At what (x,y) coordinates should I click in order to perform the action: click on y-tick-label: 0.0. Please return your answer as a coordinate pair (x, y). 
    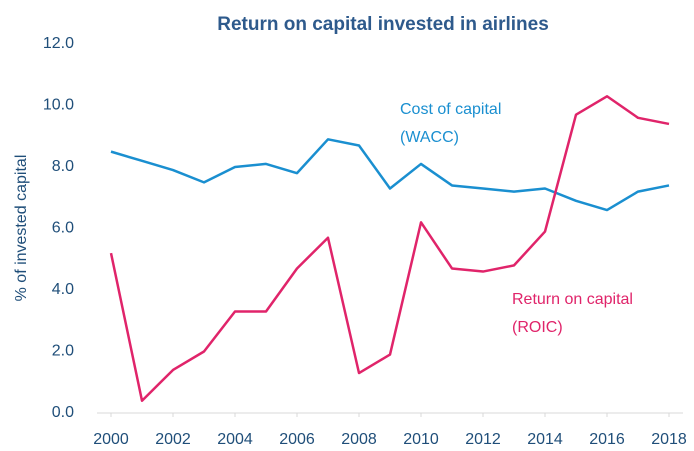
    Looking at the image, I should click on (63, 412).